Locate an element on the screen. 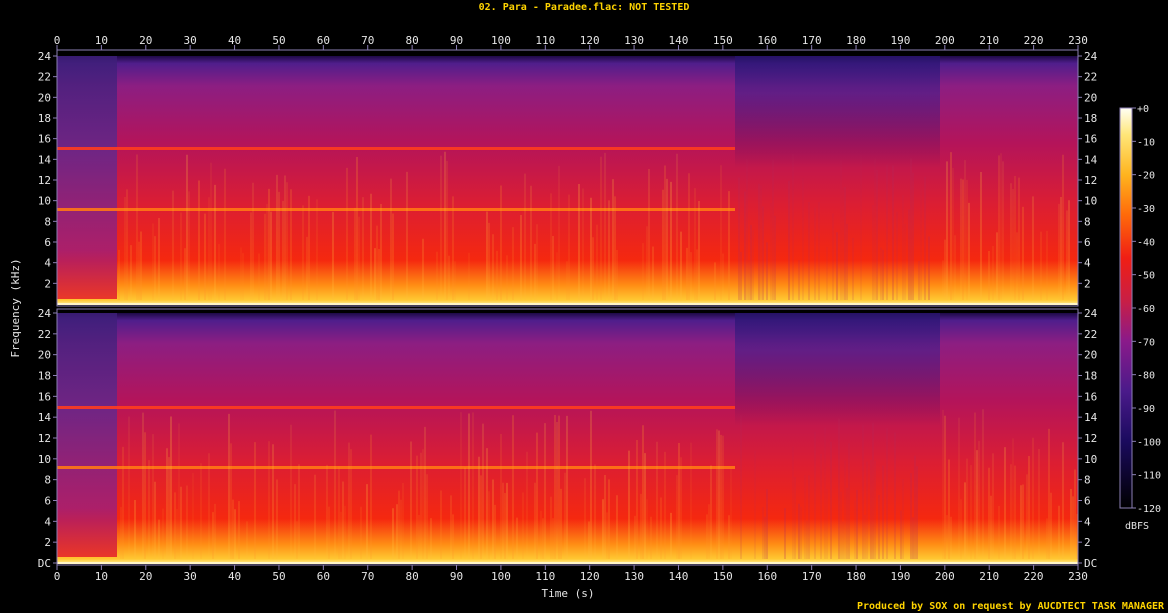  chart-title: 02. Para - Paradee.flac: NOT TESTED is located at coordinates (584, 7).